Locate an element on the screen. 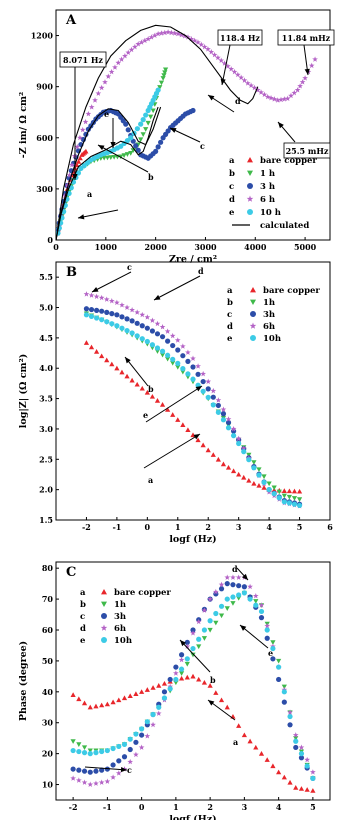 Image resolution: width=339 pixels, height=820 pixels. annotation-11-84-mhz-box is located at coordinates (306, 37).